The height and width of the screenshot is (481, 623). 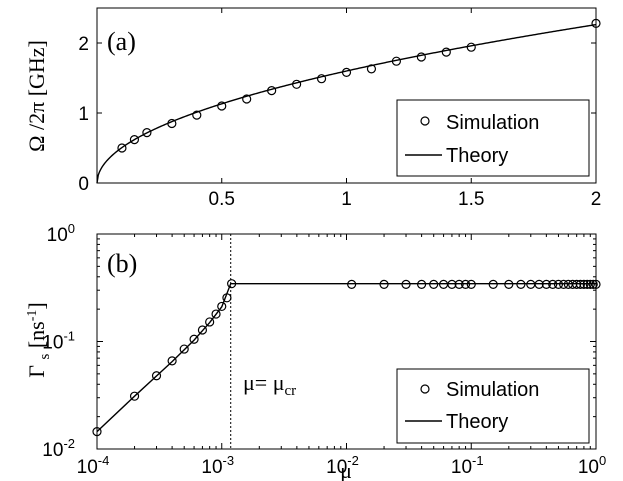 I want to click on panel-a-legend-box, so click(x=493, y=138).